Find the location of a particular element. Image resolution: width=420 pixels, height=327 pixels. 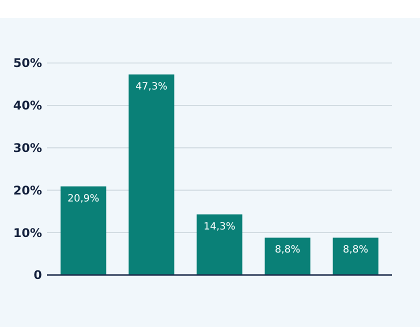

y-tick-label: 50% is located at coordinates (27, 63).